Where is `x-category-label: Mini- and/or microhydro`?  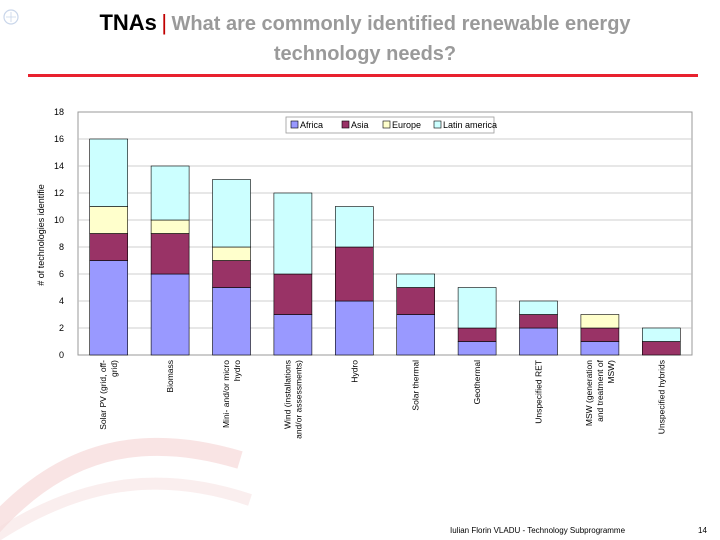
x-category-label: Mini- and/or microhydro is located at coordinates (231, 394).